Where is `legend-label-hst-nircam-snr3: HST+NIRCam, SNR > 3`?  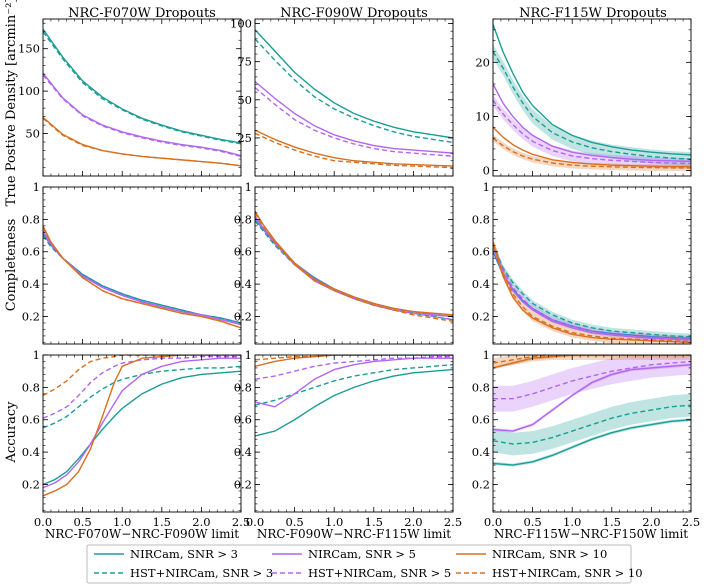 legend-label-hst-nircam-snr3: HST+NIRCam, SNR > 3 is located at coordinates (201, 573).